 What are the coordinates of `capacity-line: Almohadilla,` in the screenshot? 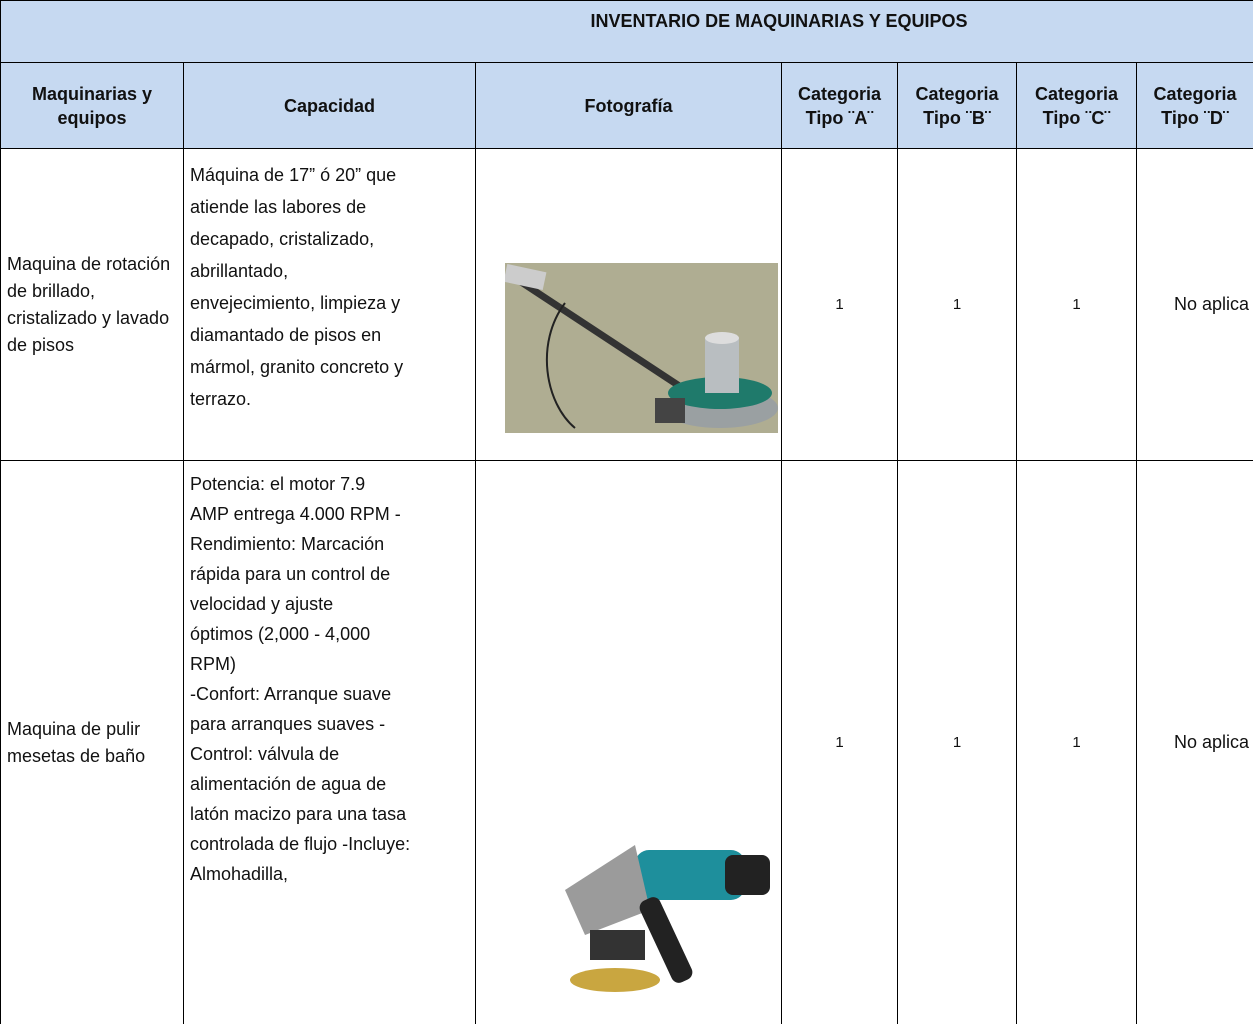 It's located at (239, 874).